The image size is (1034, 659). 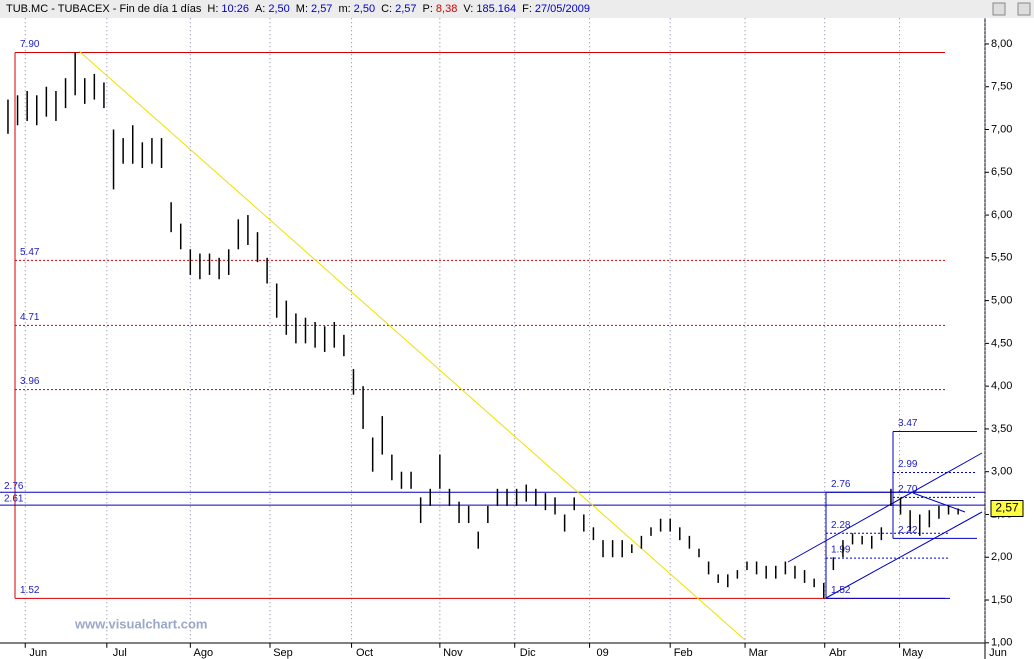 What do you see at coordinates (235, 9) in the screenshot?
I see `header-value: 10:26` at bounding box center [235, 9].